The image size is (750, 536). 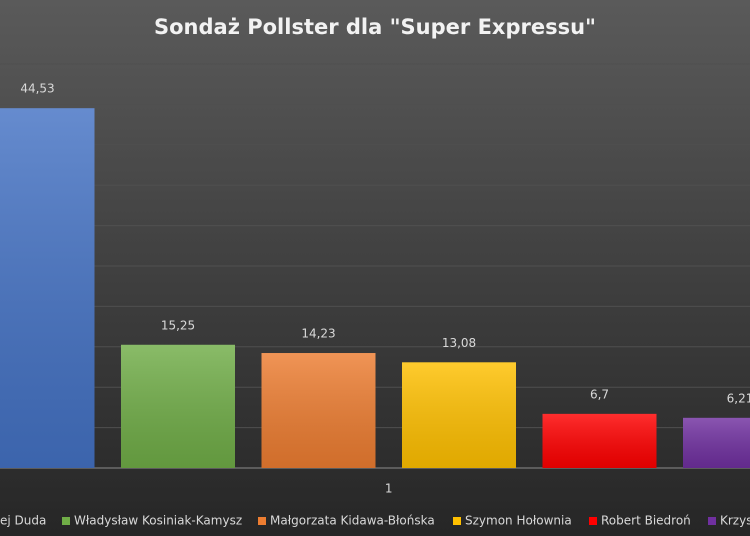 I want to click on legend-label: Robert Biedroń, so click(x=646, y=521).